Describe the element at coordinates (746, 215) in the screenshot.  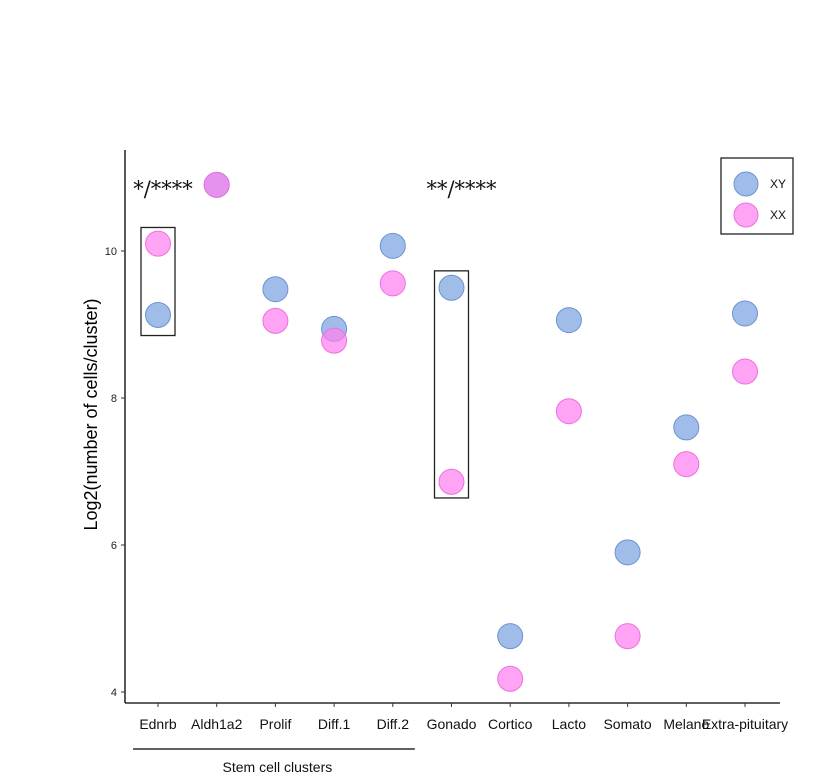
I see `legend-swatch-xx` at that location.